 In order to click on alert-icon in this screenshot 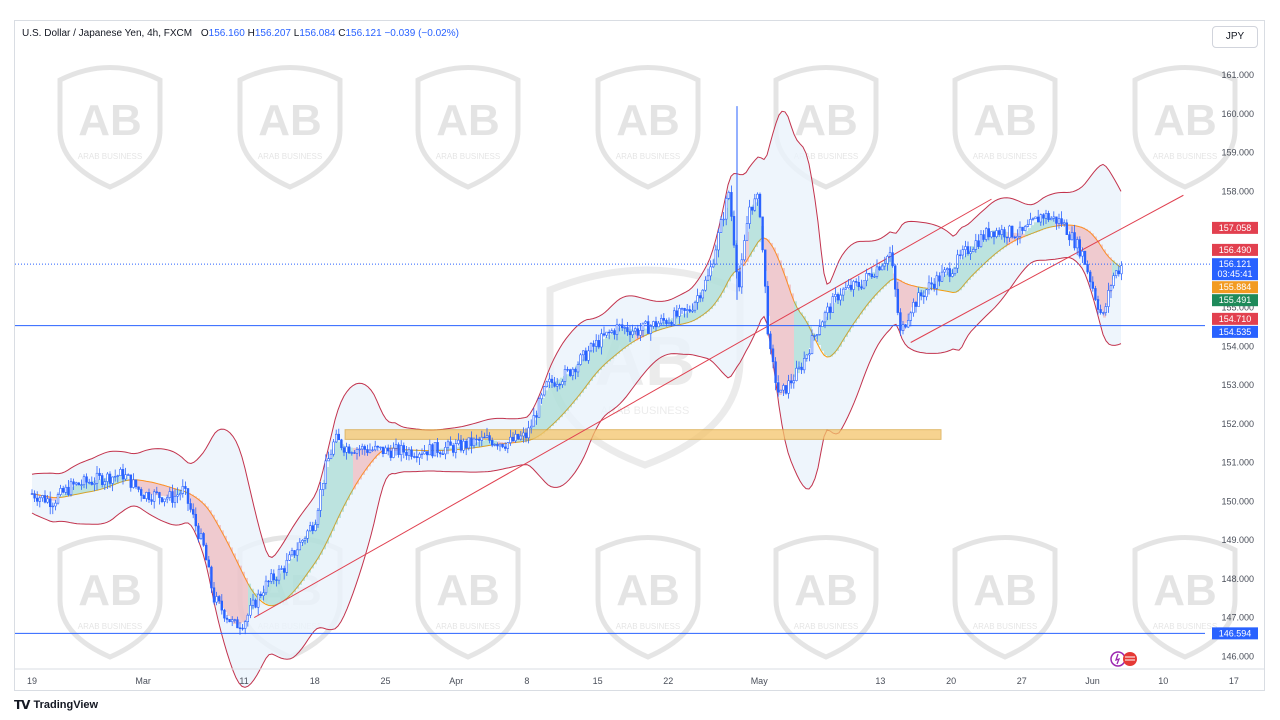, I will do `click(1126, 659)`.